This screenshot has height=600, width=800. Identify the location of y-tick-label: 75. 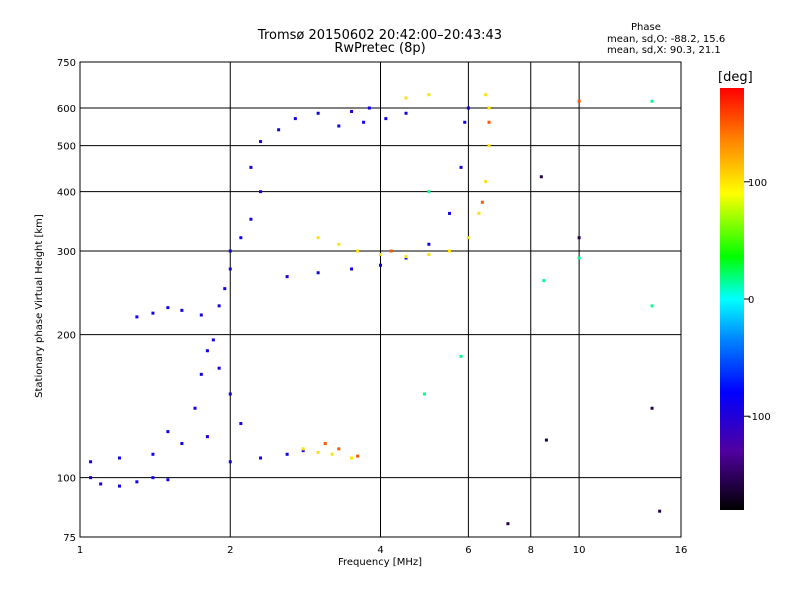
(69, 538).